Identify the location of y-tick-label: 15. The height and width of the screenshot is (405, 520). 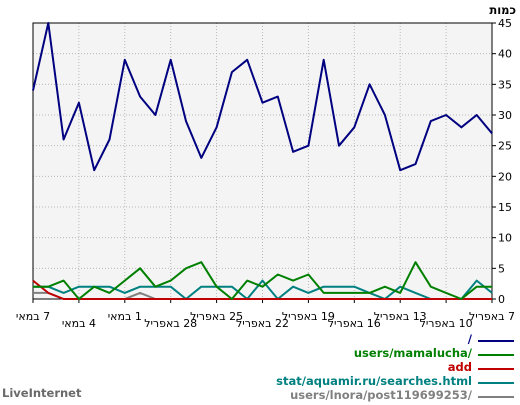
(505, 207).